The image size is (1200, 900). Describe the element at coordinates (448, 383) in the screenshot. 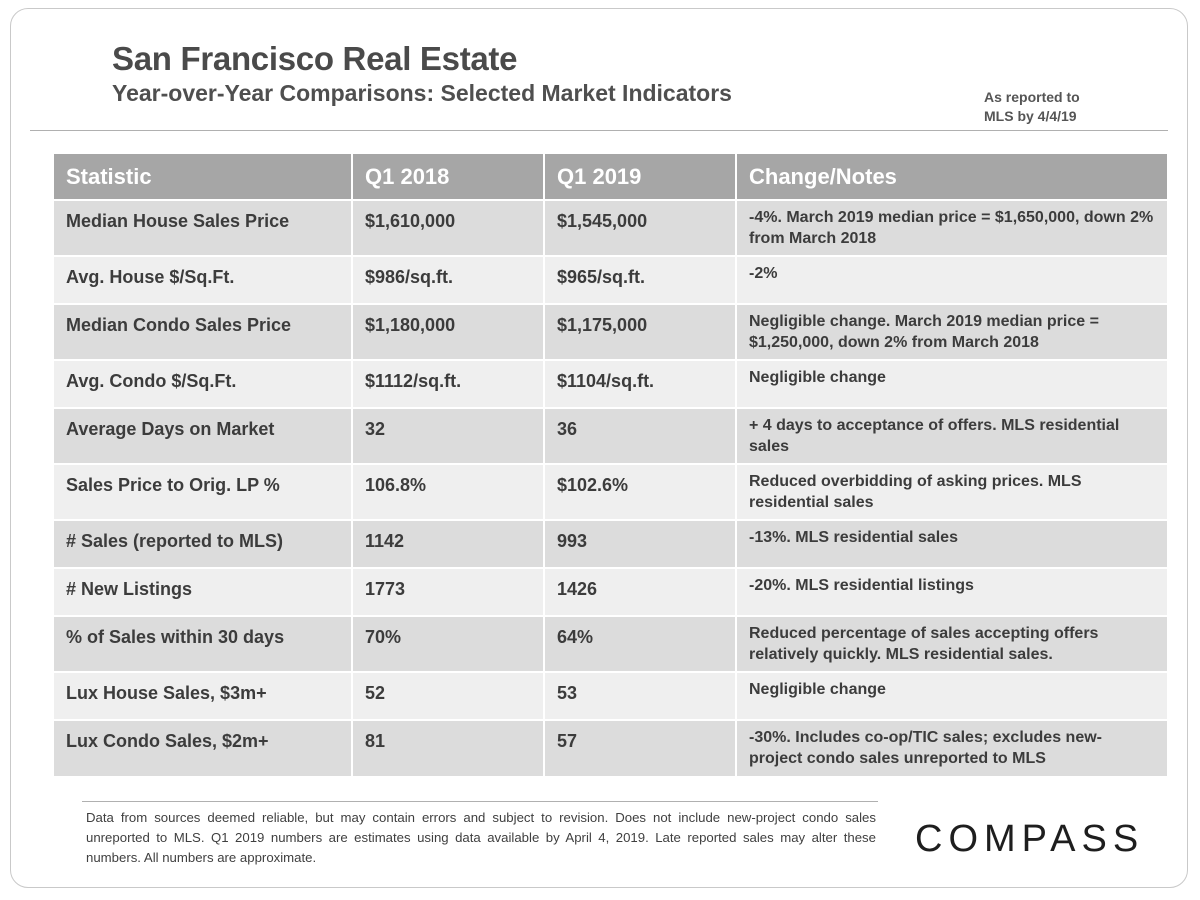

I see `cell-q1-2018: $1112/sq.ft.` at that location.